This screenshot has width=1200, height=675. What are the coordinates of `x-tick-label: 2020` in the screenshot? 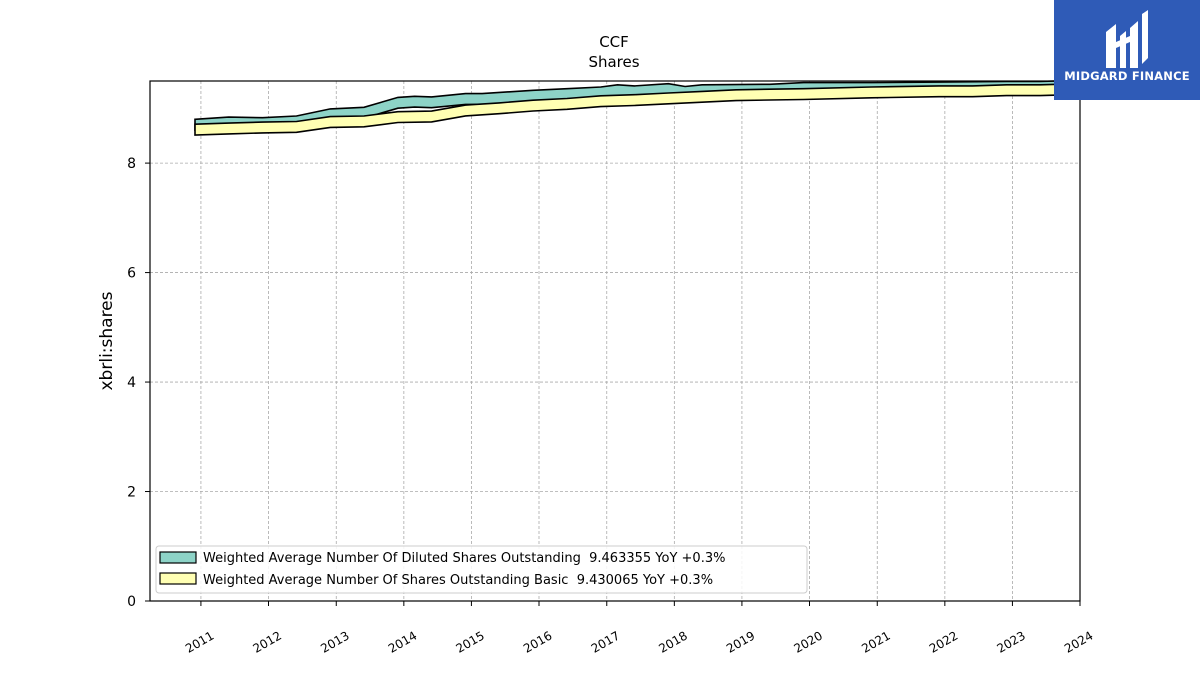 It's located at (808, 641).